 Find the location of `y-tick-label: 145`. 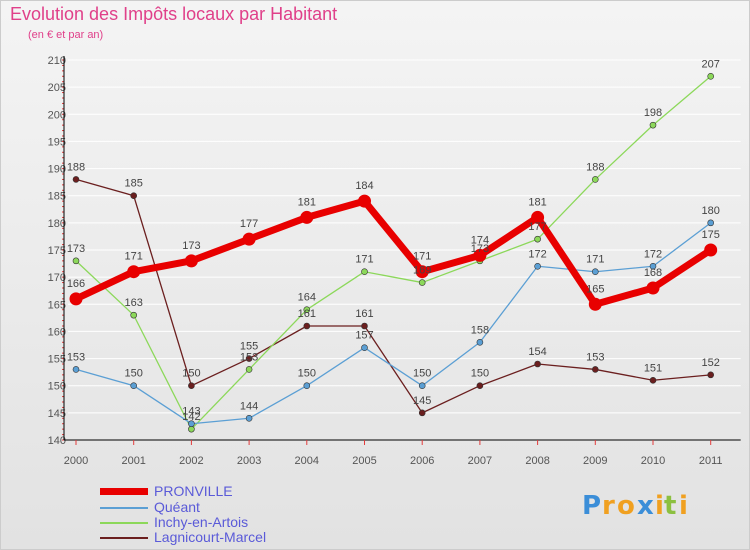

y-tick-label: 145 is located at coordinates (57, 414).